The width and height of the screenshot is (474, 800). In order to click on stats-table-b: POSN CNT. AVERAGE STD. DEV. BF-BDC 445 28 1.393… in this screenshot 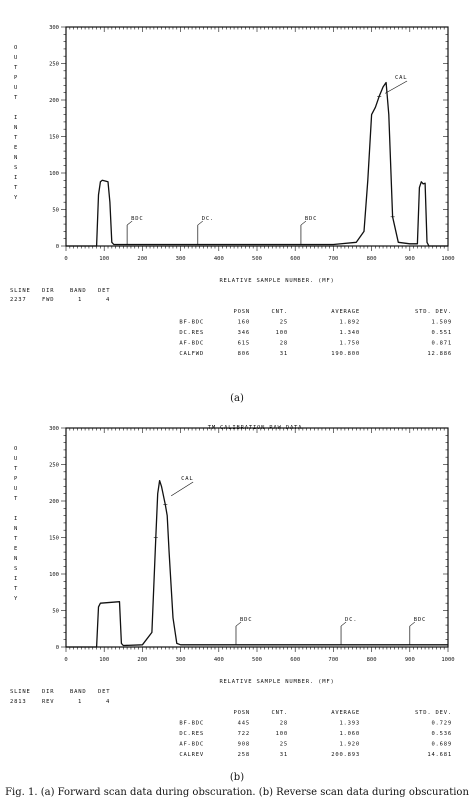, I will do `click(315, 734)`.